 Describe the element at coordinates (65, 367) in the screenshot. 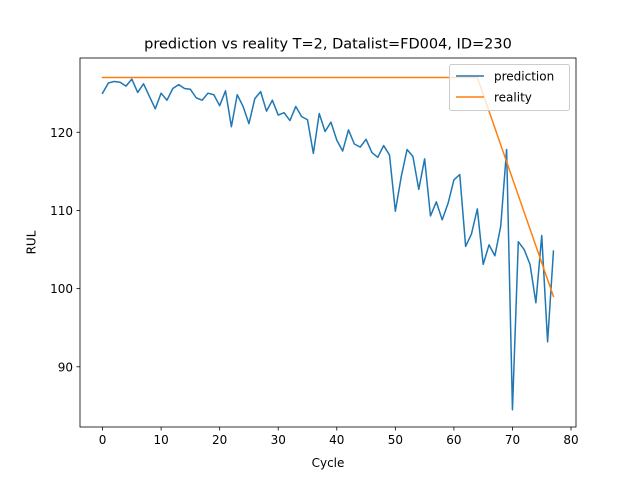

I see `y-tick-label: 90` at that location.